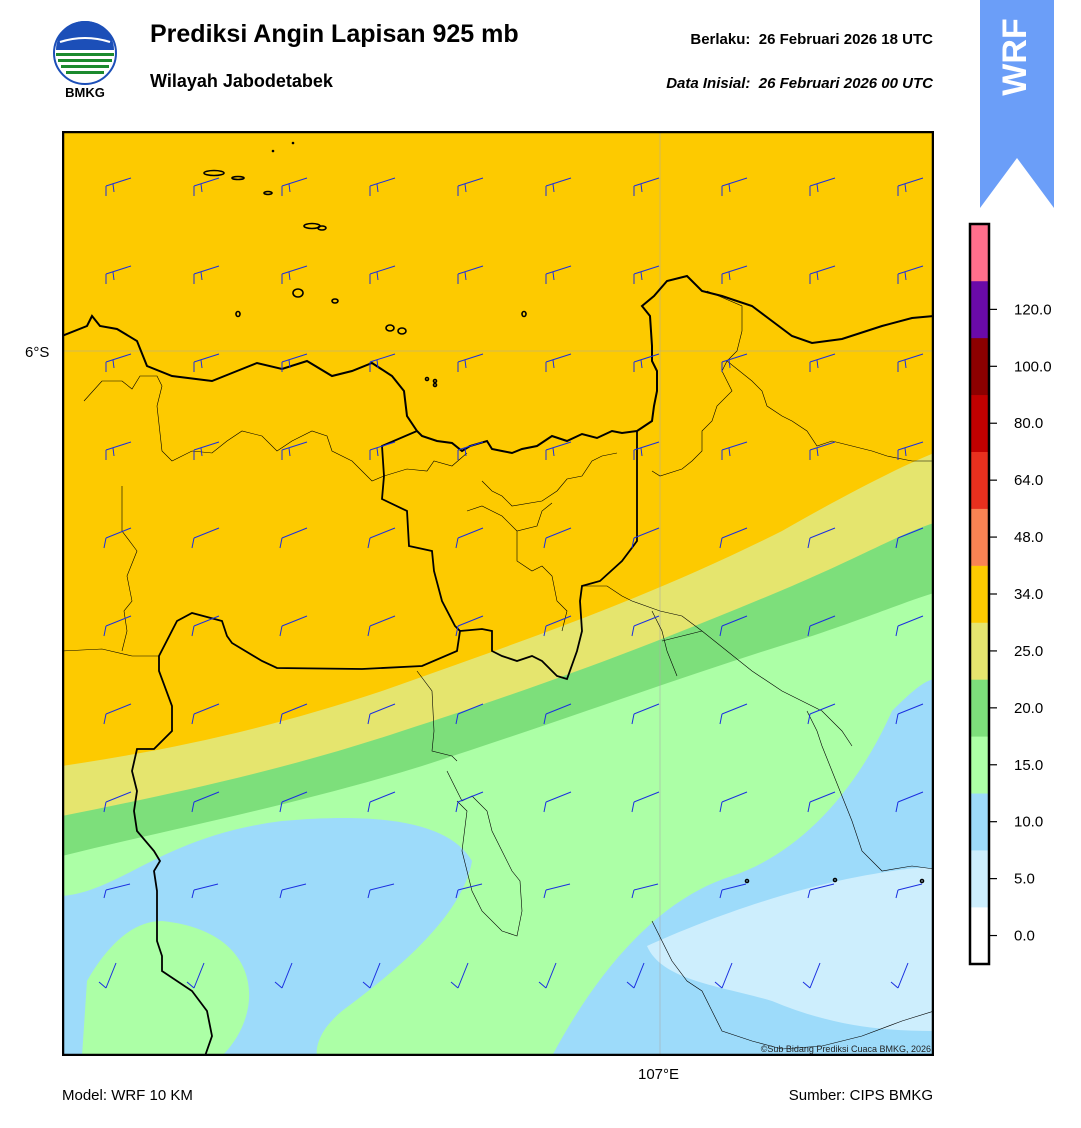  I want to click on logo-text: BMKG, so click(85, 92).